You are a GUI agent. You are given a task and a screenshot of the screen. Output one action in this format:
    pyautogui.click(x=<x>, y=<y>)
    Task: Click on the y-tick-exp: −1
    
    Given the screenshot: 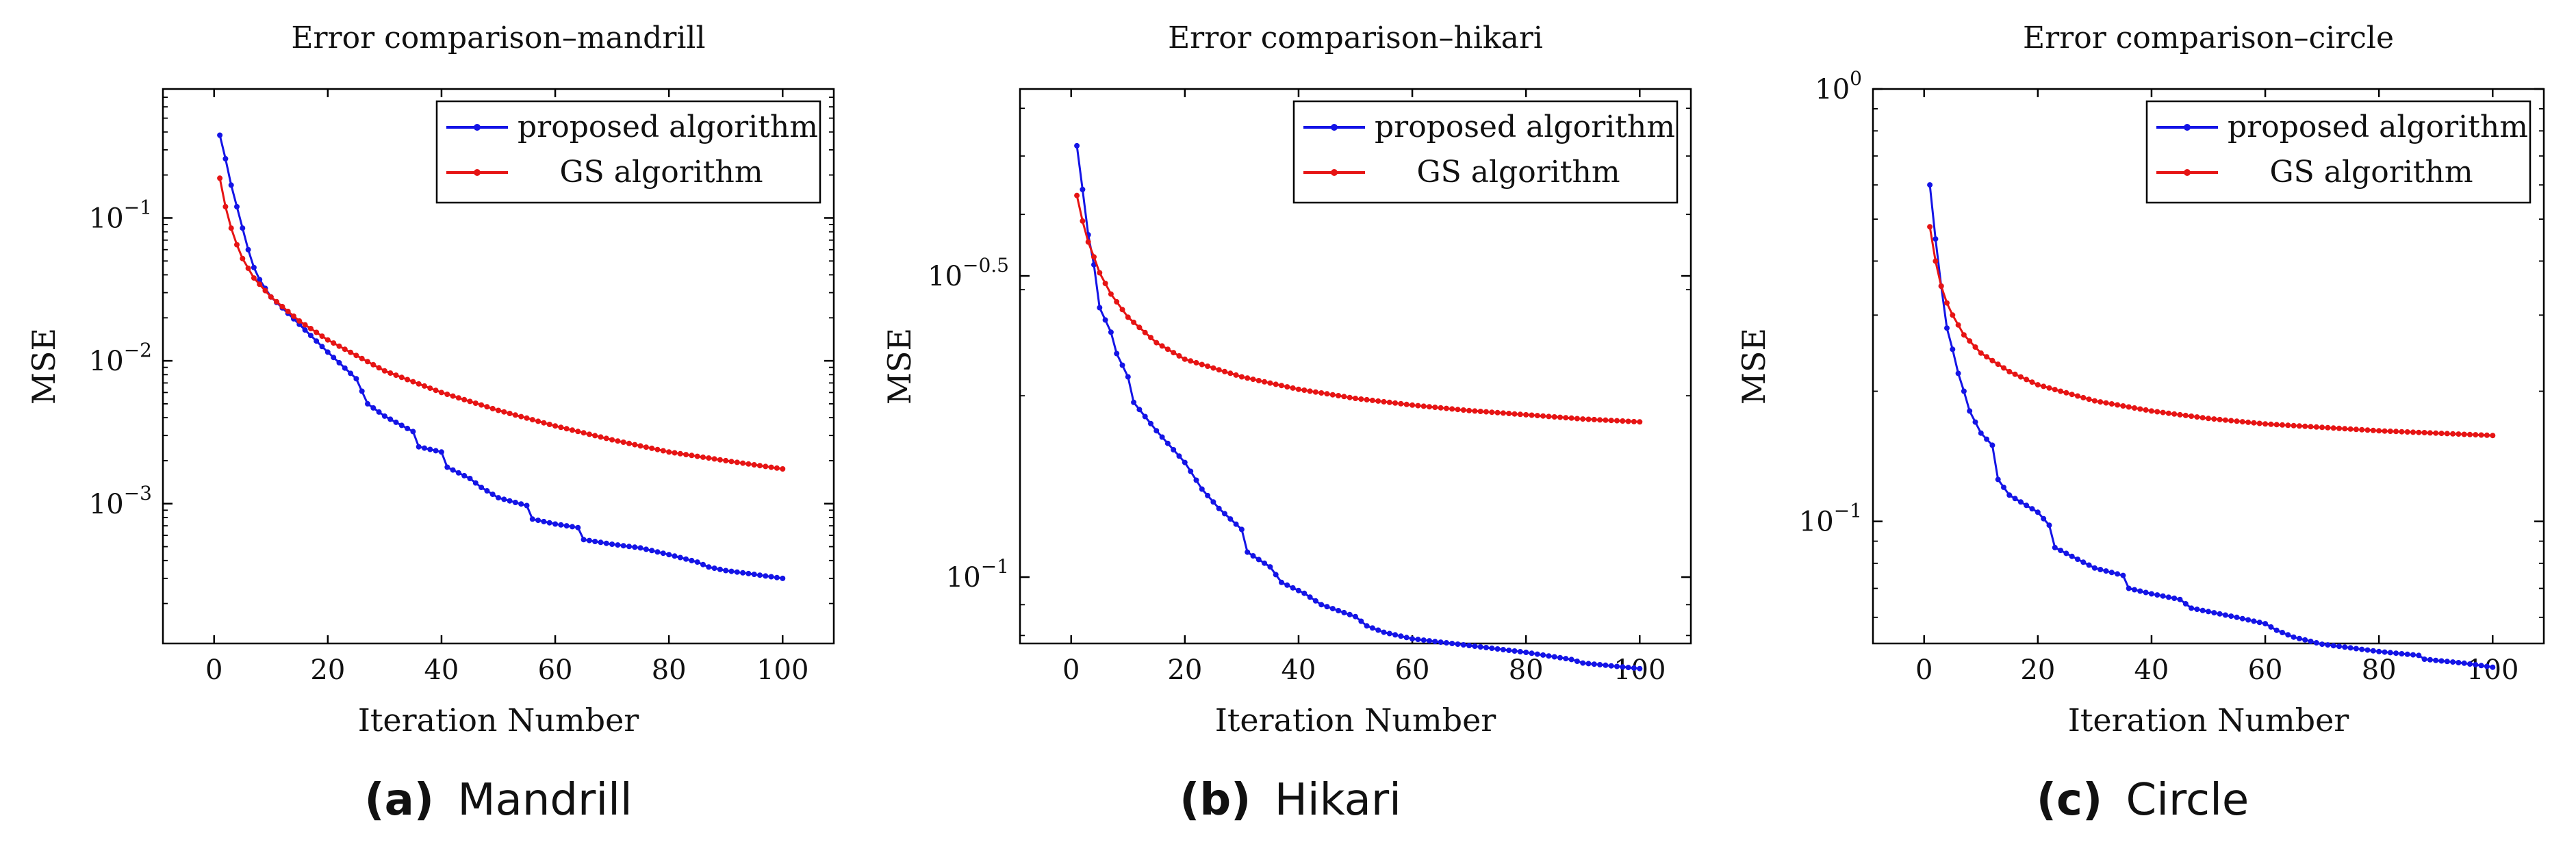 What is the action you would take?
    pyautogui.click(x=138, y=207)
    